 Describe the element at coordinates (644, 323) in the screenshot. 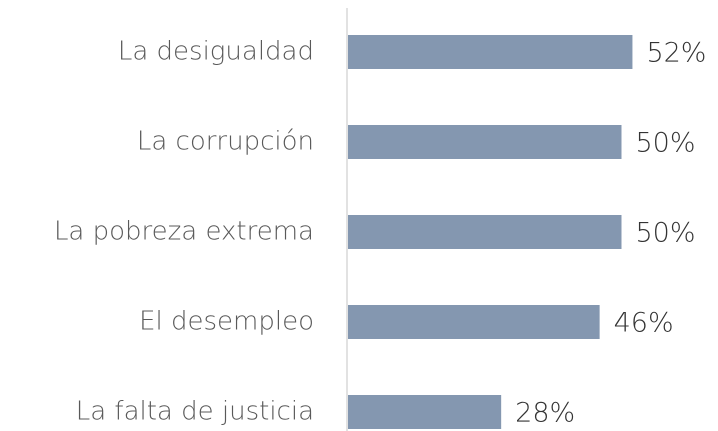

I see `value-label: 46%` at that location.